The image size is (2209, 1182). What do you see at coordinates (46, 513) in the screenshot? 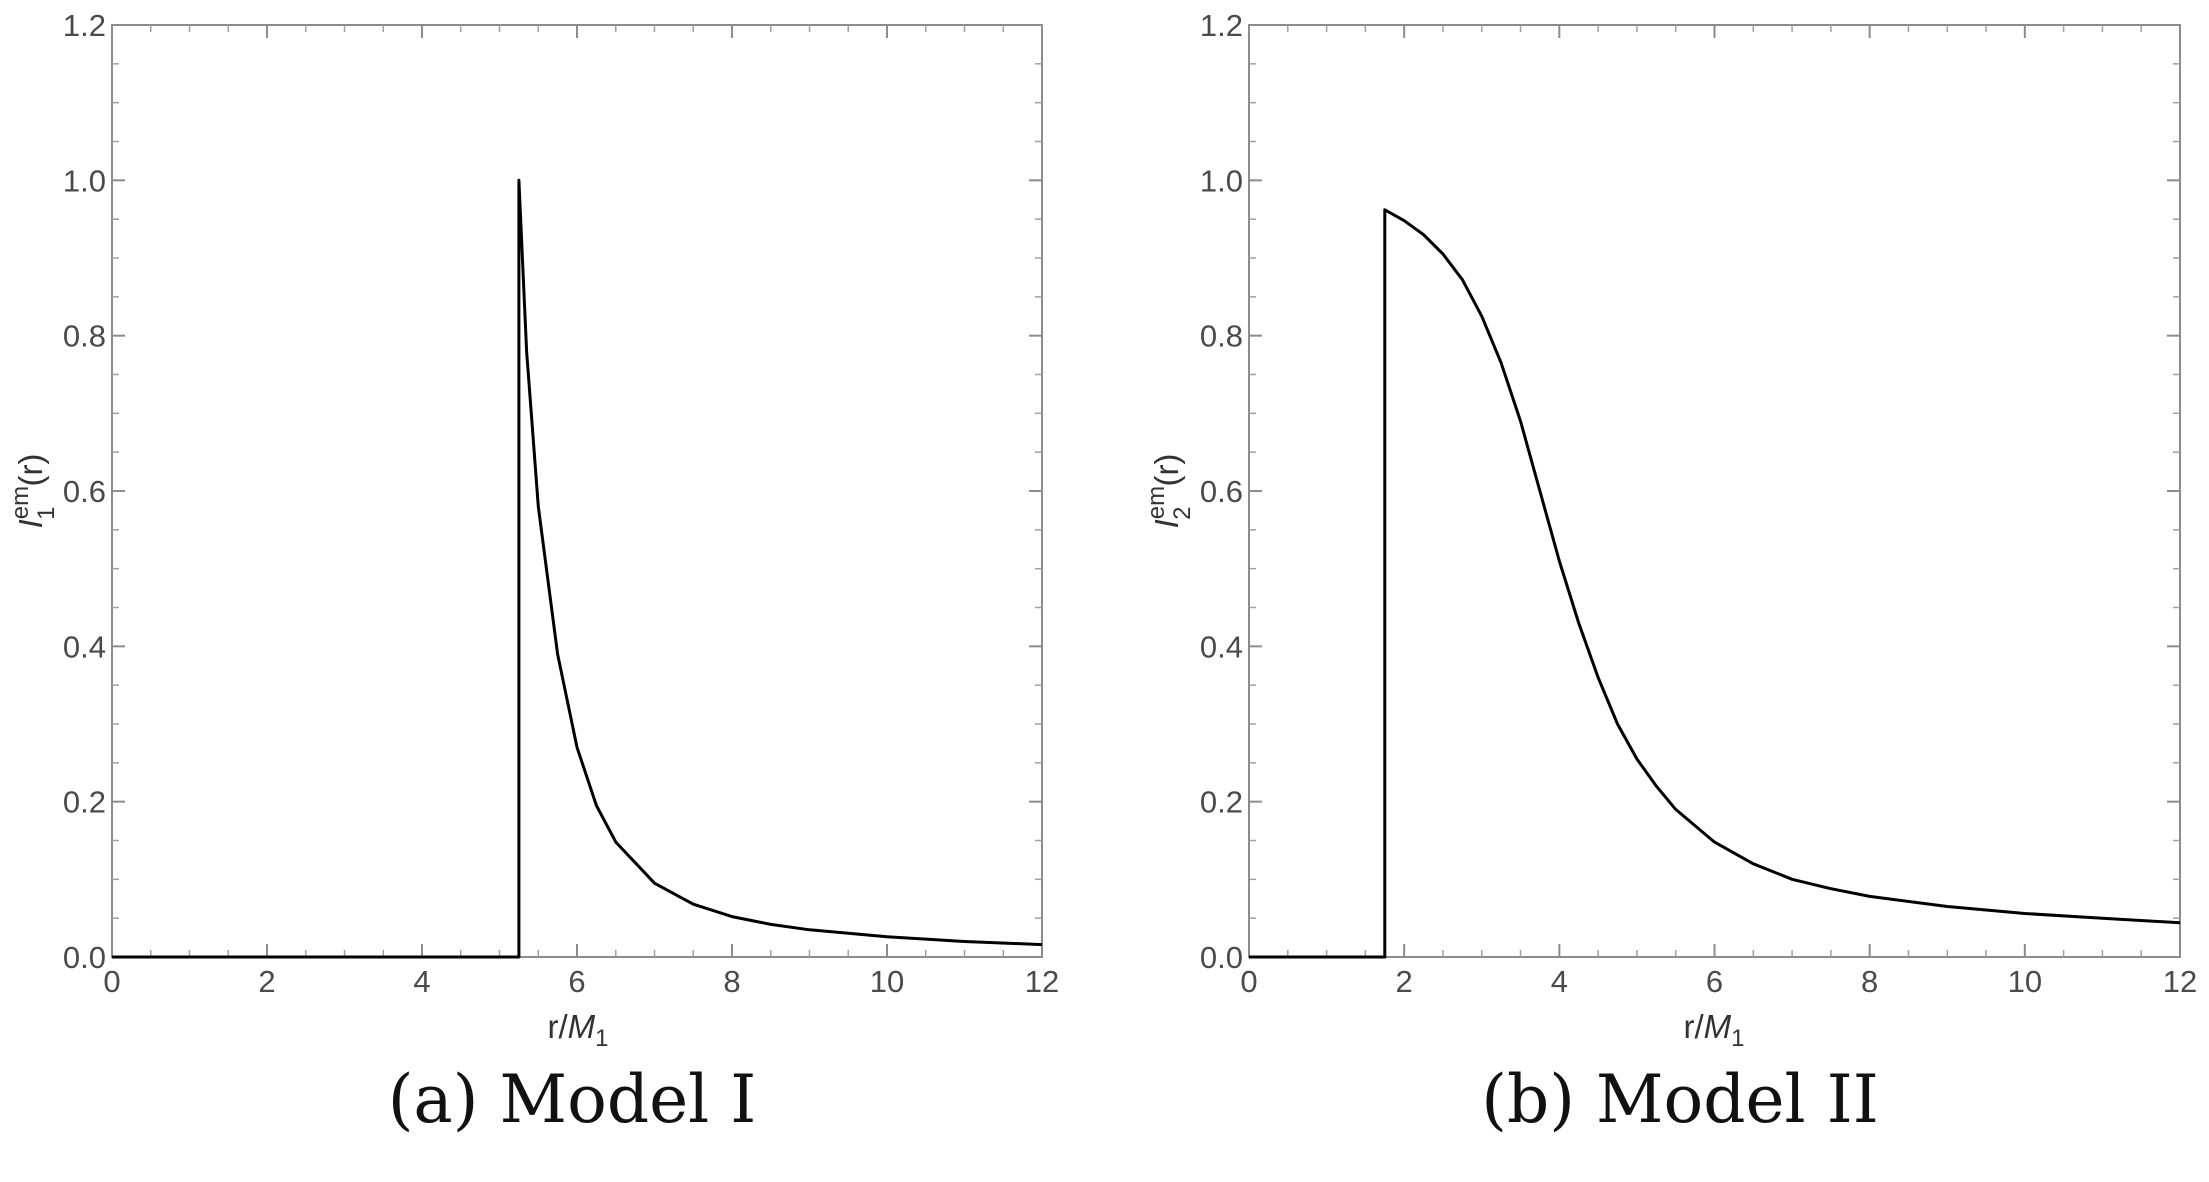
I see `y-axis-label-subscript: 1` at bounding box center [46, 513].